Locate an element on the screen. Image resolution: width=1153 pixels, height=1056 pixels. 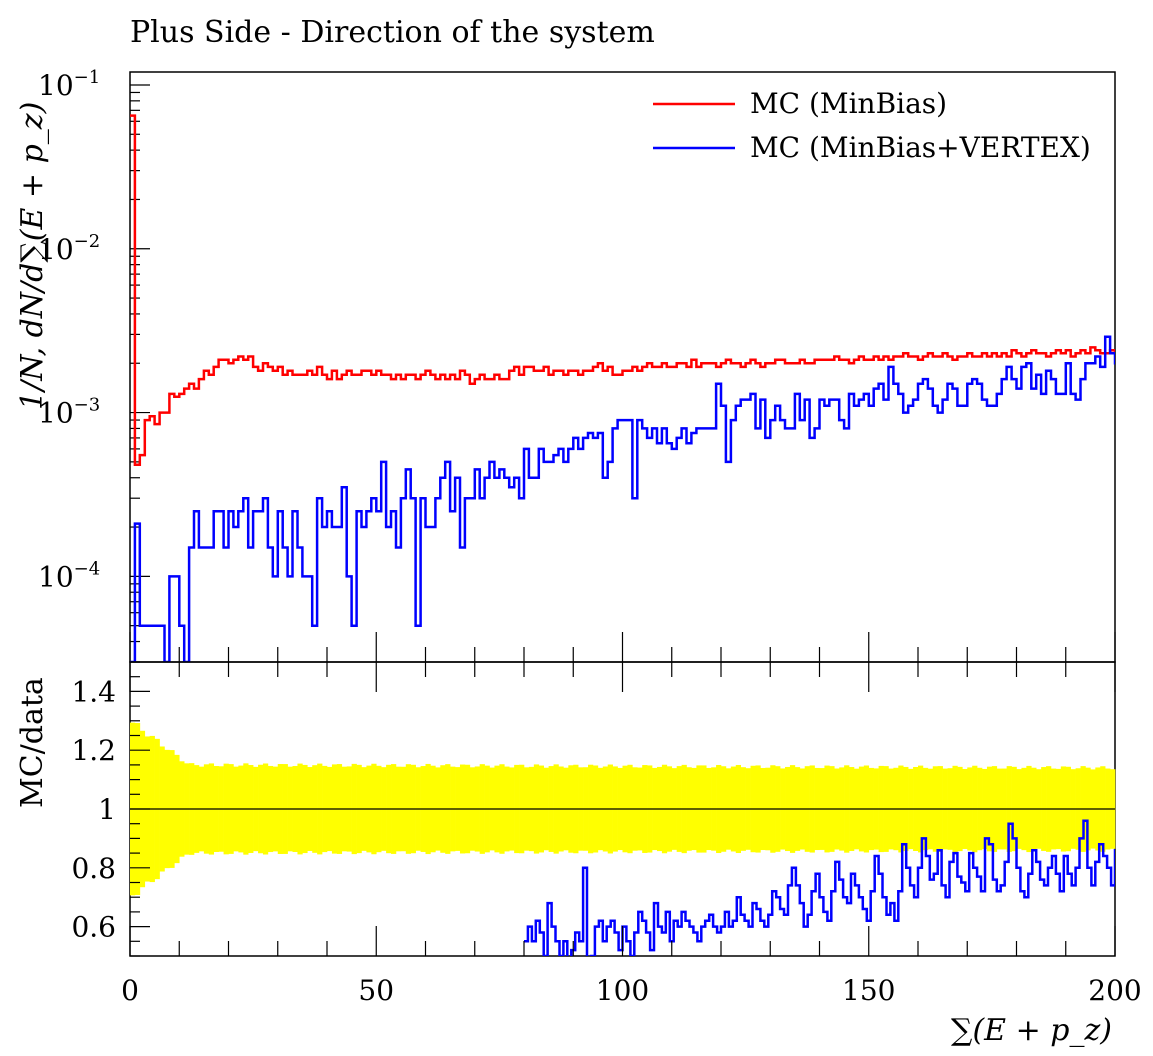
chart-title: Plus Side - Direction of the system is located at coordinates (392, 32).